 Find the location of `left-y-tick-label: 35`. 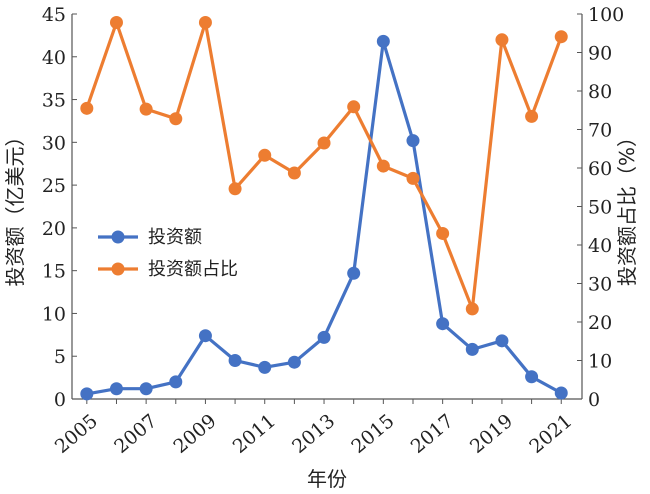

left-y-tick-label: 35 is located at coordinates (54, 101).